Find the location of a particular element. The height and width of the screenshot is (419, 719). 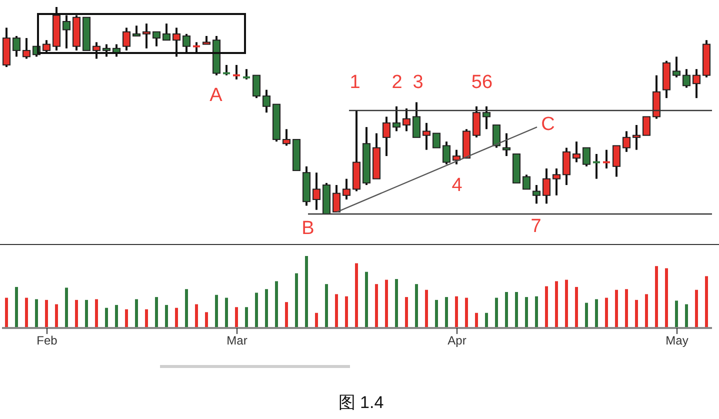

annotation: 1 is located at coordinates (355, 82).